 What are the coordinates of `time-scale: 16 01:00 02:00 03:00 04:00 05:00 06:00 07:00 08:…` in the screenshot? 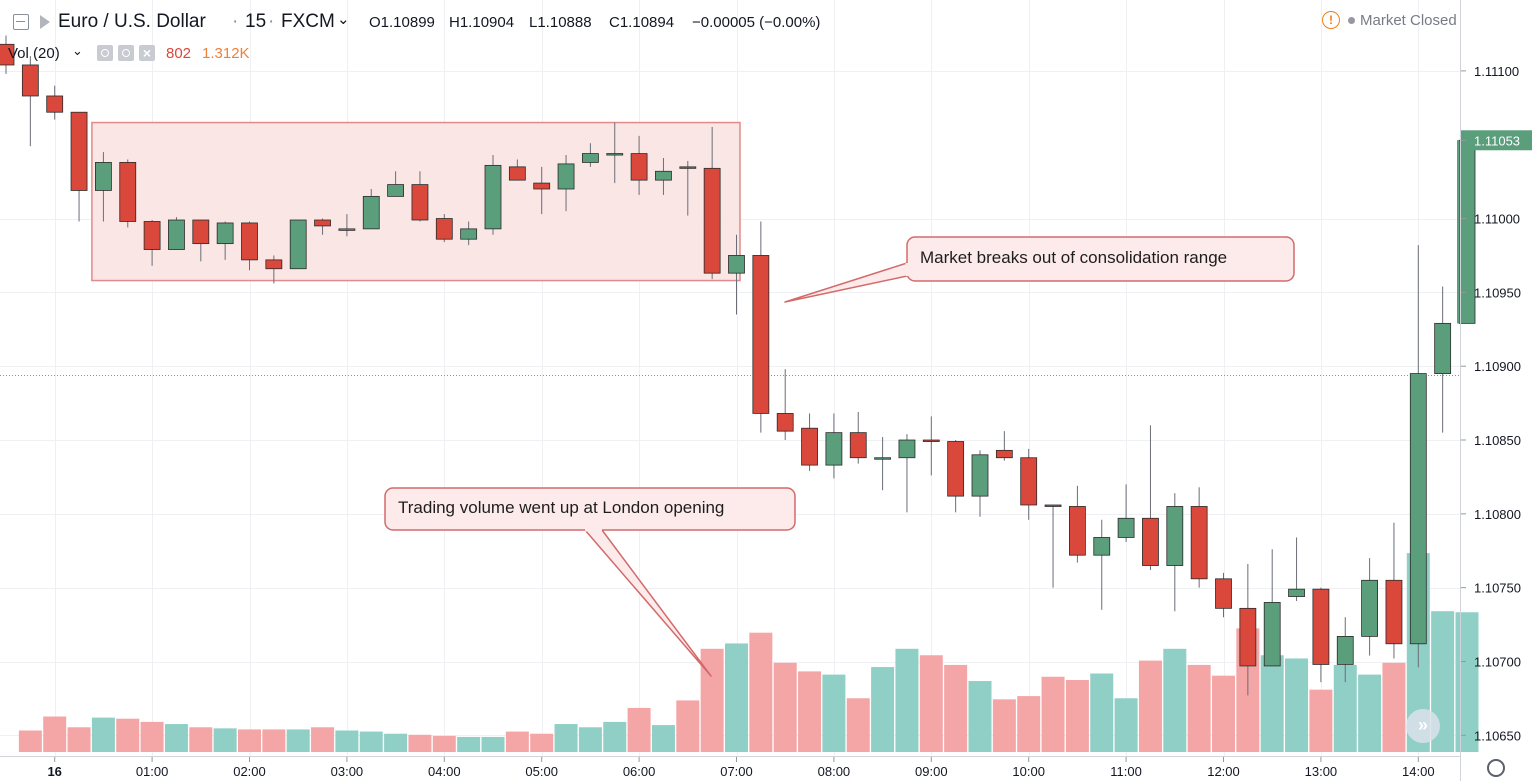 It's located at (741, 768).